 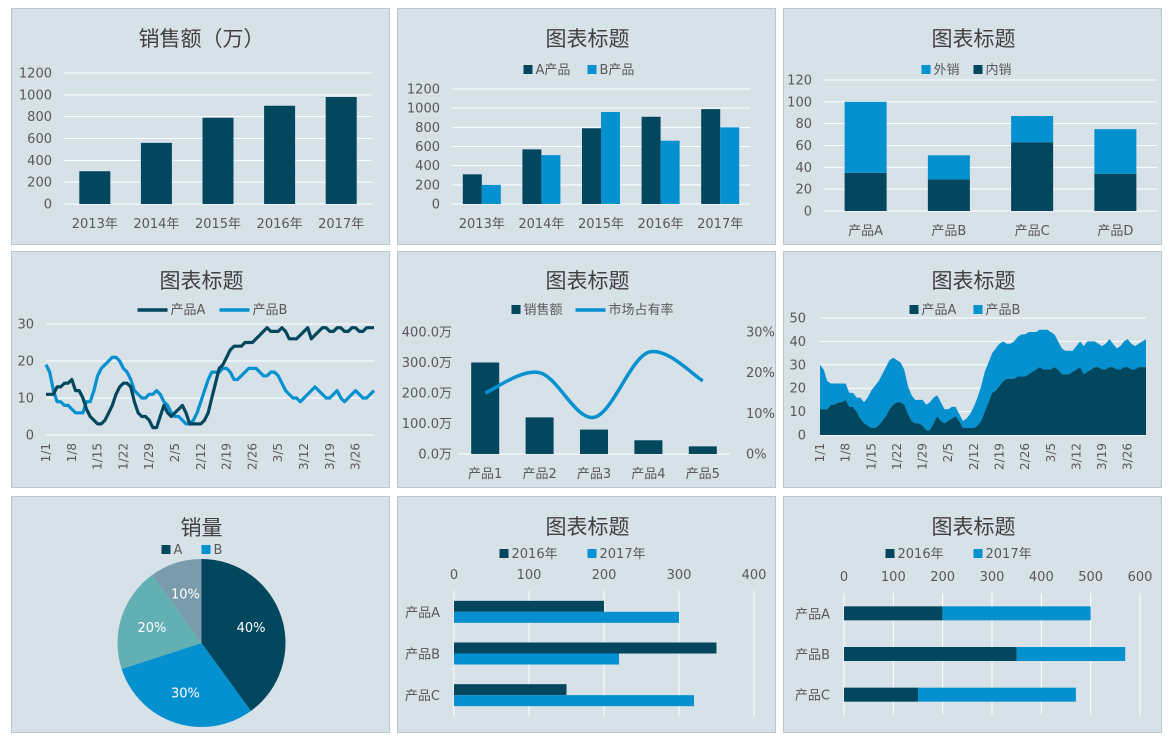 What do you see at coordinates (947, 70) in the screenshot?
I see `legend-label: 外销` at bounding box center [947, 70].